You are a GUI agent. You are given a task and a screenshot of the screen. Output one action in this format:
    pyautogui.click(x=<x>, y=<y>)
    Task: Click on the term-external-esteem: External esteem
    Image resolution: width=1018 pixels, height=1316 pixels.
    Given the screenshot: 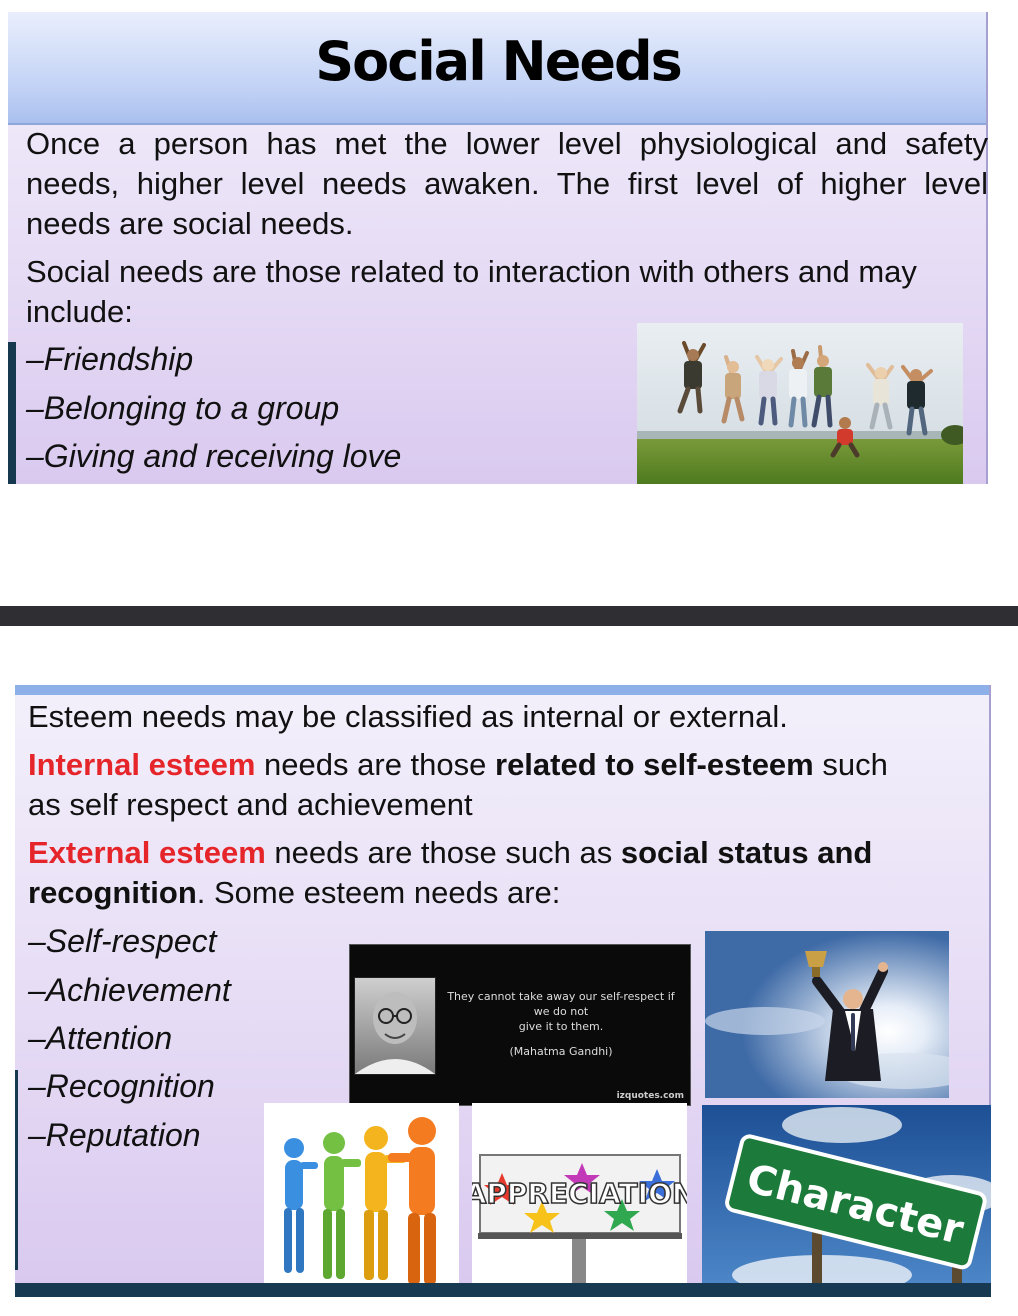 What is the action you would take?
    pyautogui.click(x=147, y=852)
    